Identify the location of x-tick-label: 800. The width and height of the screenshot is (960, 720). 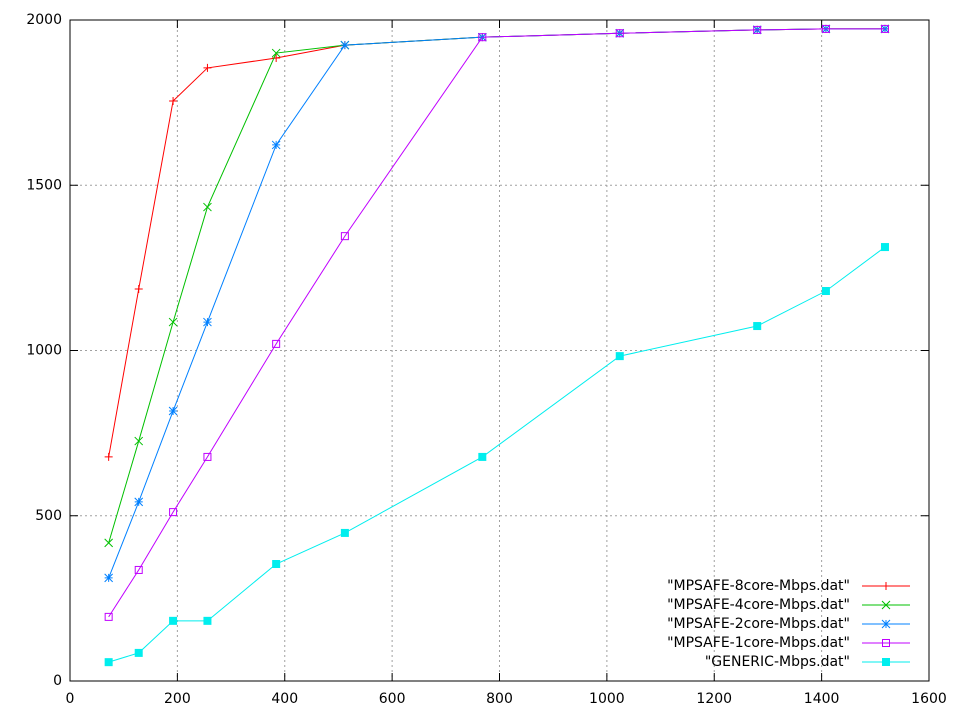
(499, 699).